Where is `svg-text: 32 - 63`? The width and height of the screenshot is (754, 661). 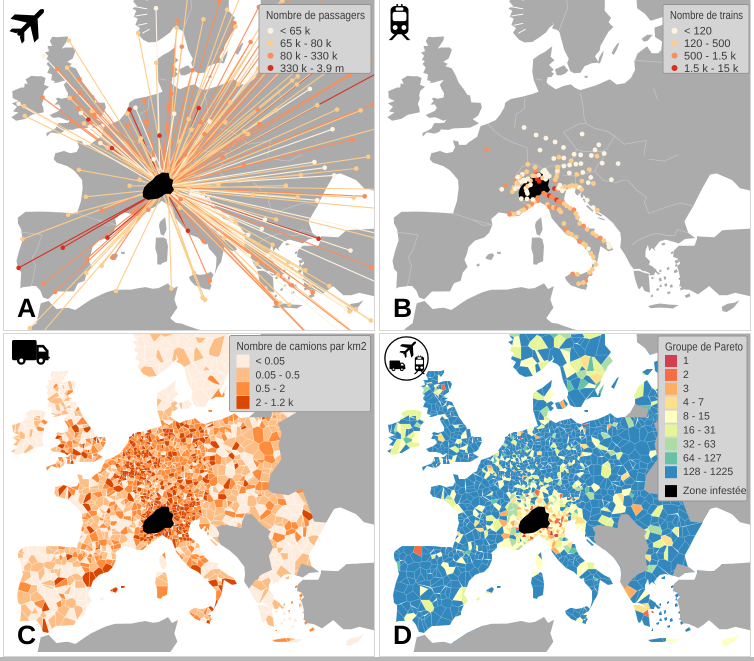 svg-text: 32 - 63 is located at coordinates (699, 444).